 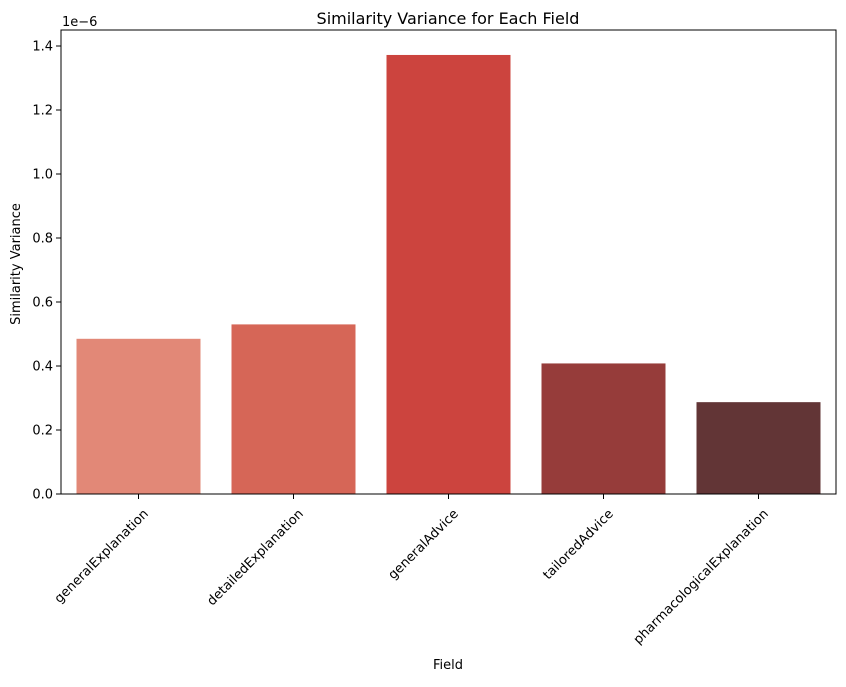 What do you see at coordinates (42, 239) in the screenshot?
I see `y-tick-label: 0.8` at bounding box center [42, 239].